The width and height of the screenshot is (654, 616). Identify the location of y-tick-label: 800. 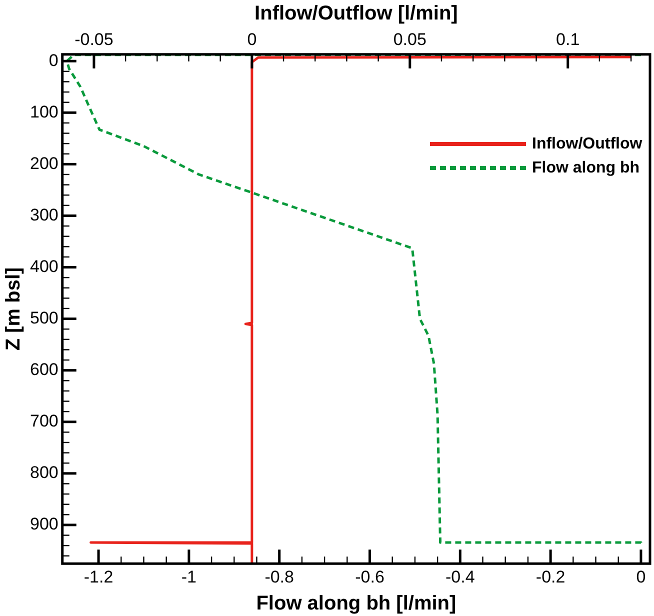
(44, 472).